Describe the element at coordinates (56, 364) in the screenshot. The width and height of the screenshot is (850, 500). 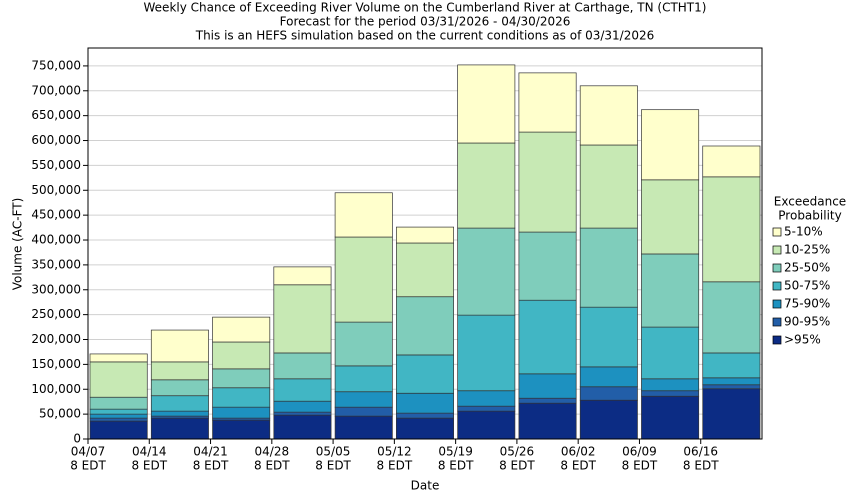
I see `y-tick-label: 150,000` at that location.